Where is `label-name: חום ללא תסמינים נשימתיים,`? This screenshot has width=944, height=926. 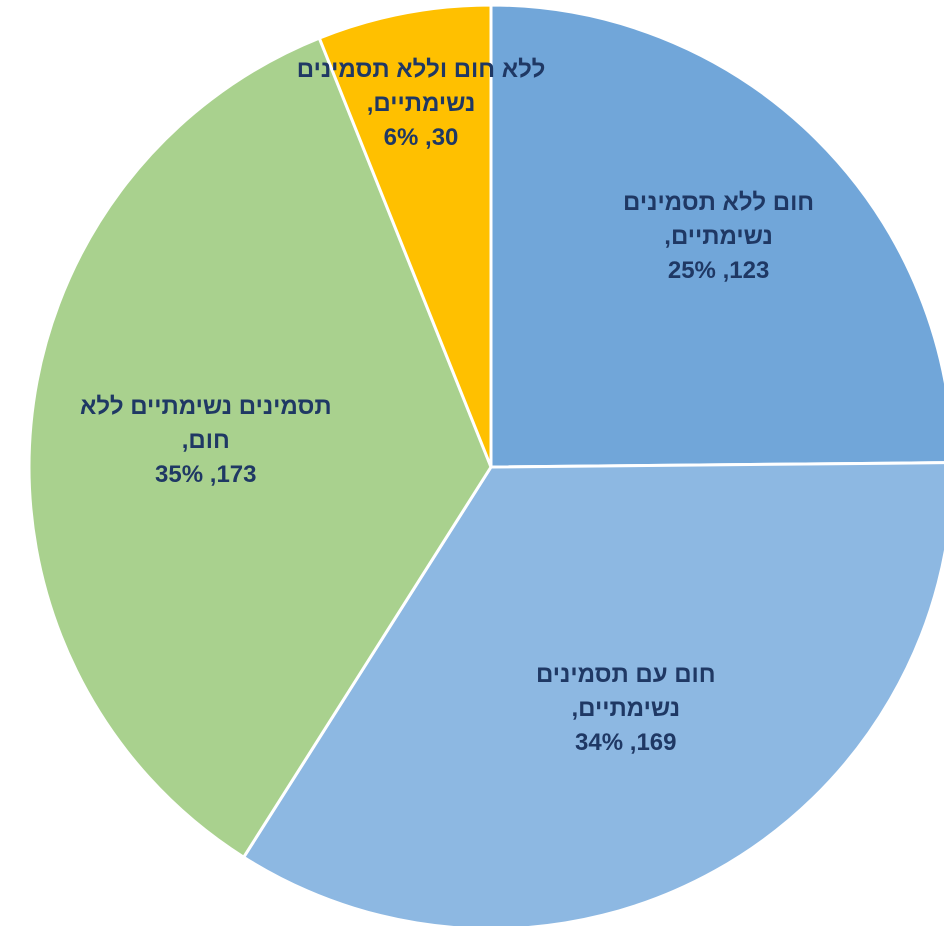 label-name: חום ללא תסמינים נשימתיים, is located at coordinates (719, 220).